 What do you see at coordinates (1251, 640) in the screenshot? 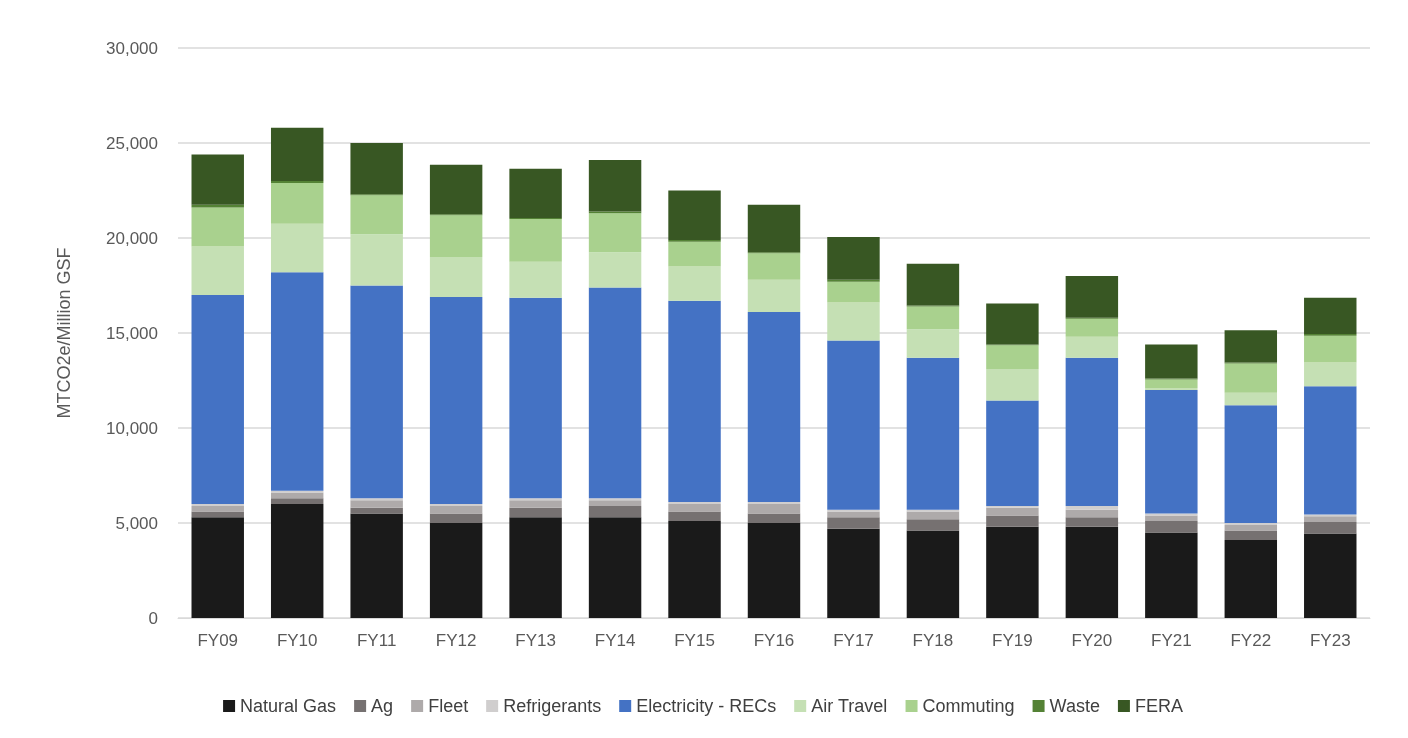
I see `x-tick-label: FY22` at bounding box center [1251, 640].